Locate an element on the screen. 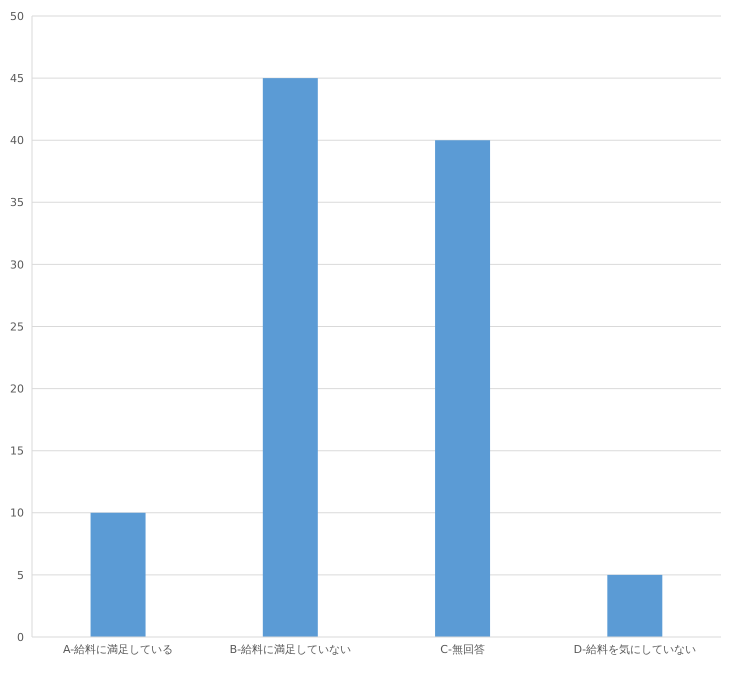 The image size is (729, 675). y-tick-label: 5 is located at coordinates (20, 575).